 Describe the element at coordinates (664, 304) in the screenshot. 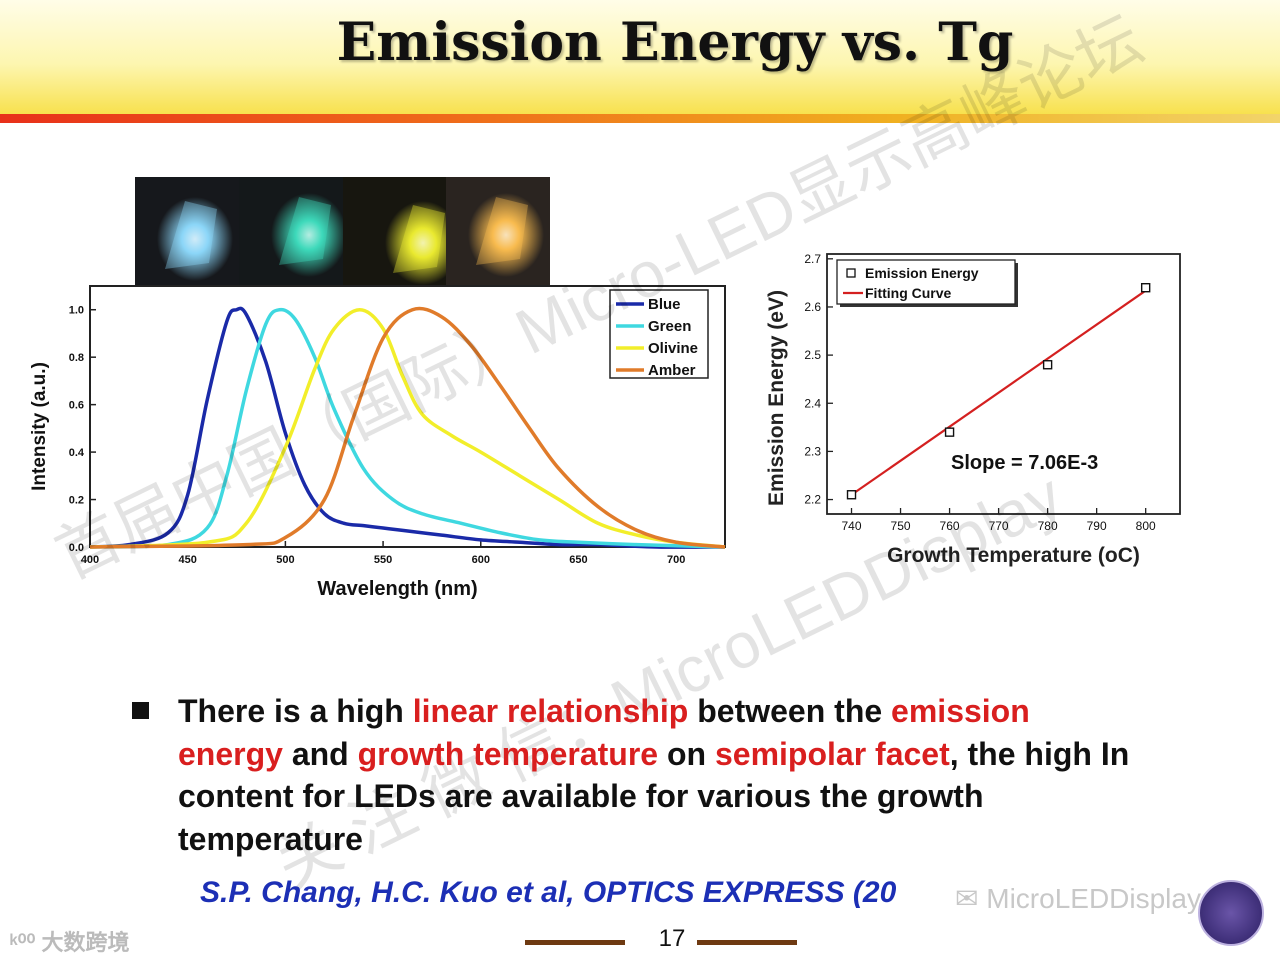

I see `legend-label: Blue` at that location.